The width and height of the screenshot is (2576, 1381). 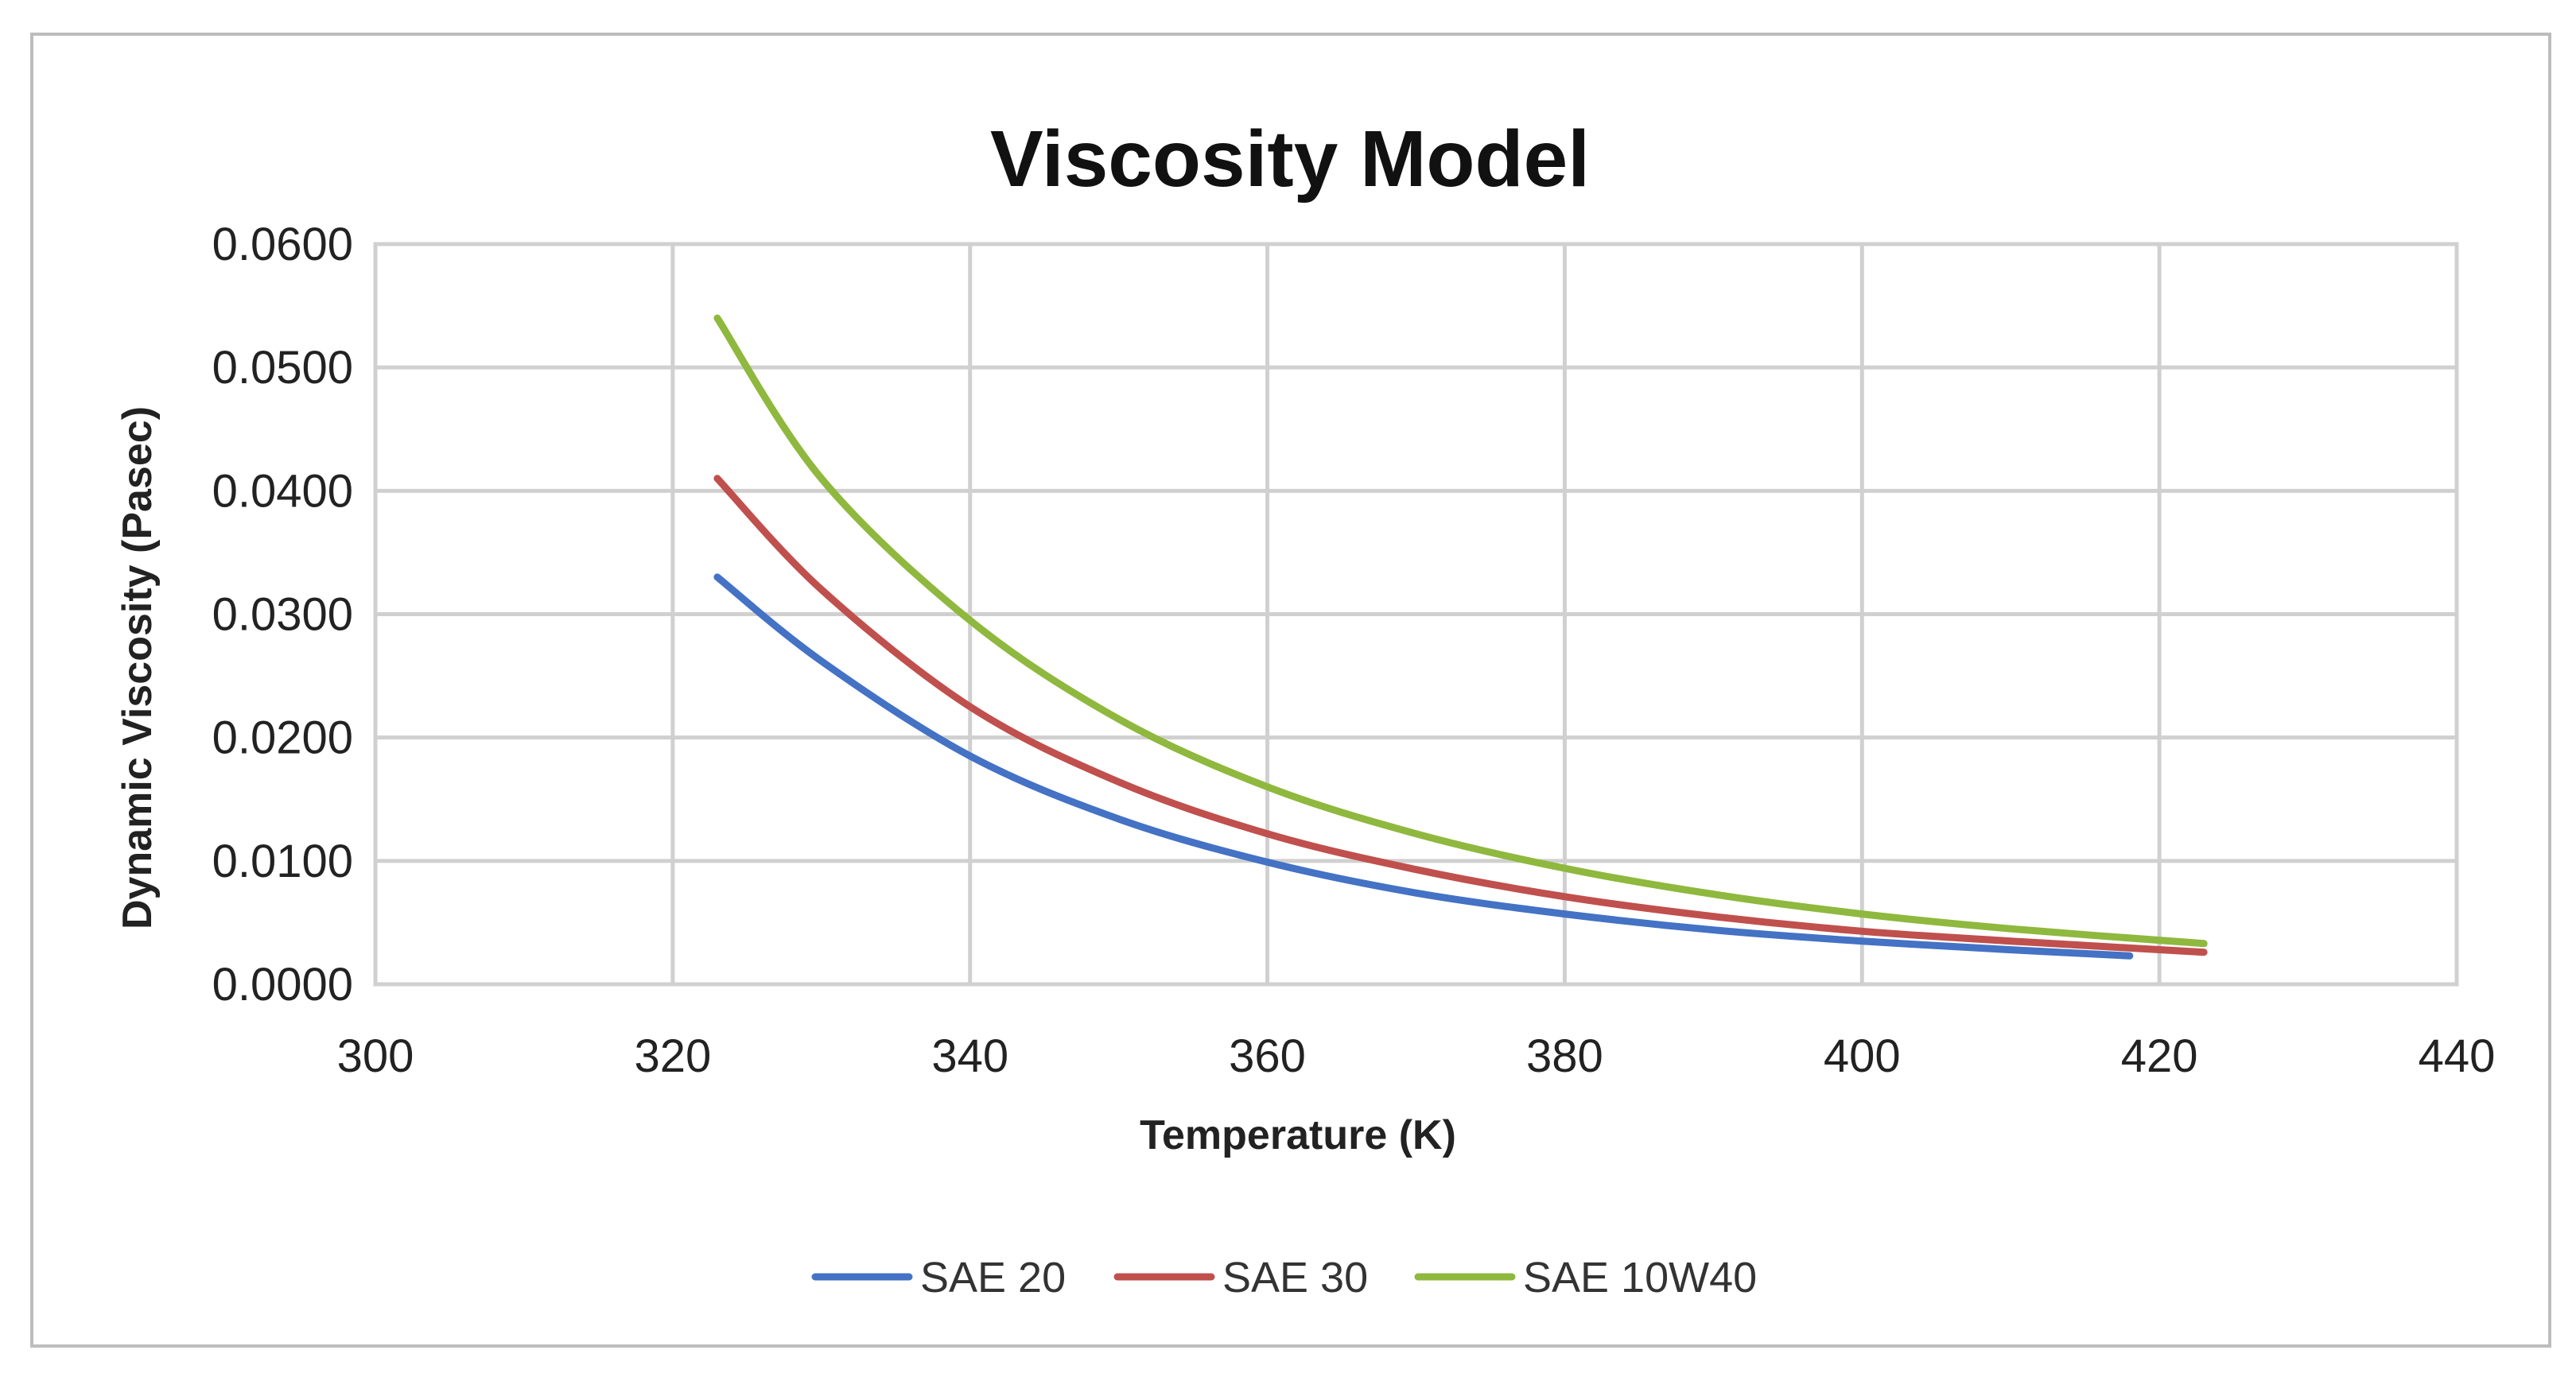 I want to click on x-tick-label: 440, so click(x=2457, y=1056).